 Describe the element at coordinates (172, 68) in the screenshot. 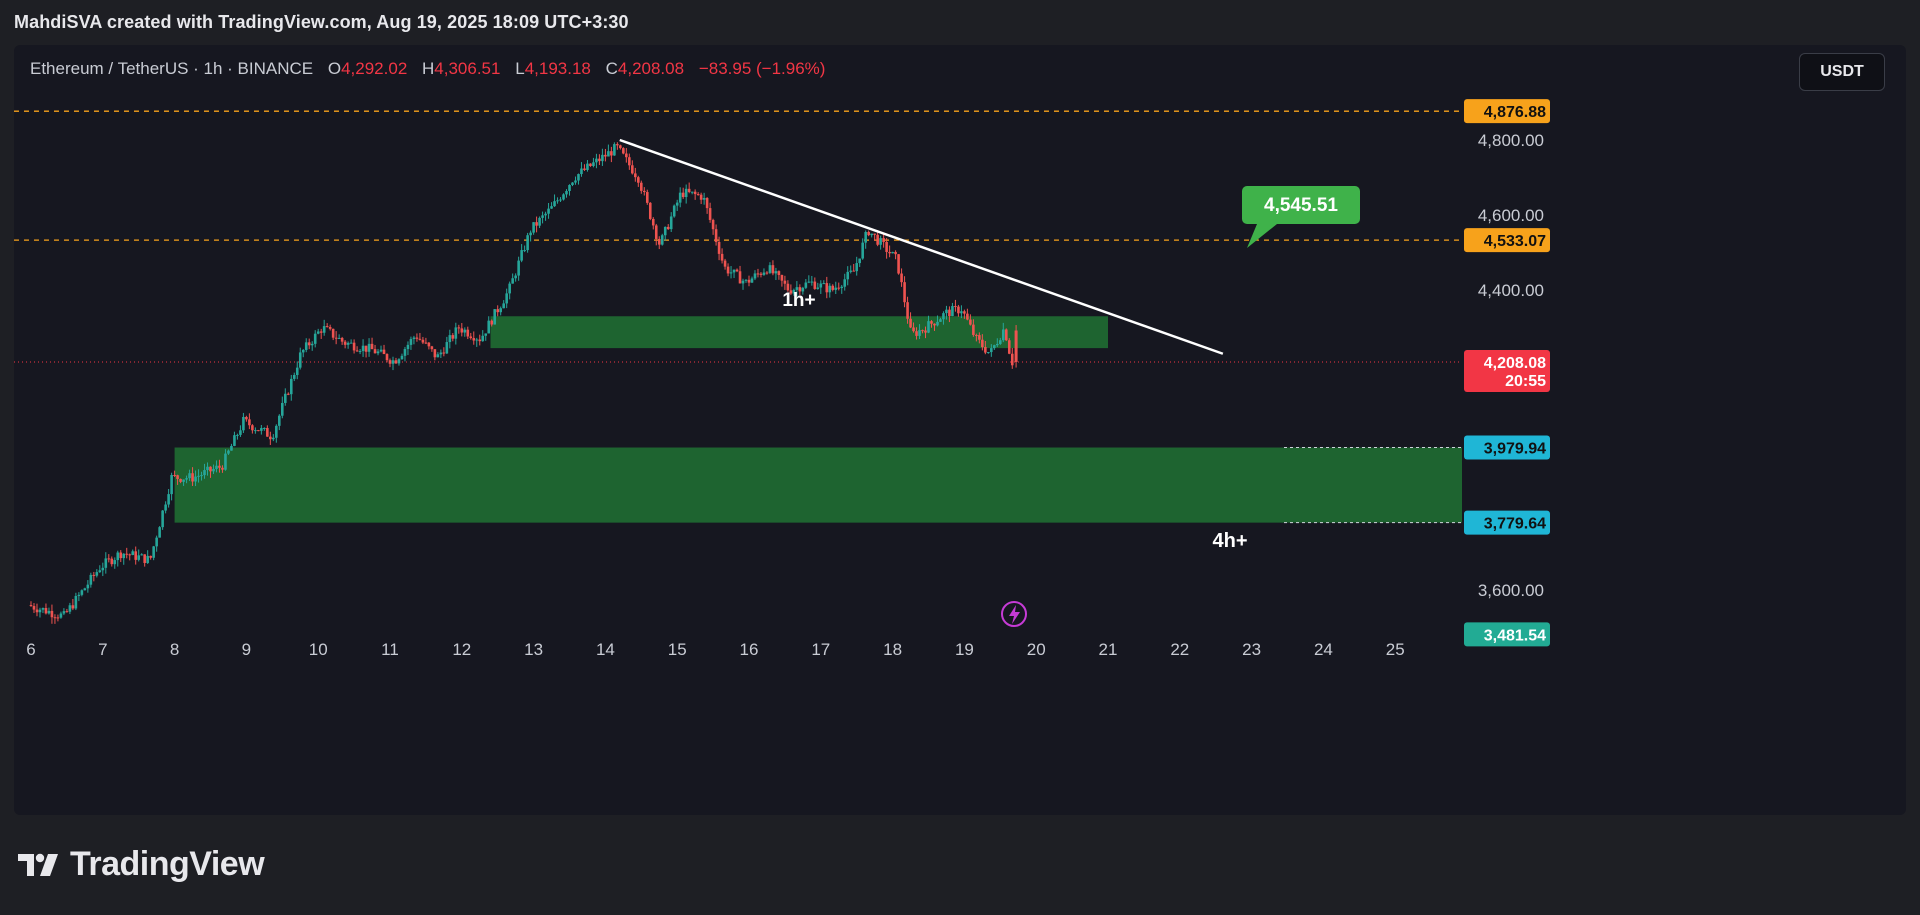

I see `symbol-name: Ethereum / TetherUS · 1h · BINANCE` at that location.